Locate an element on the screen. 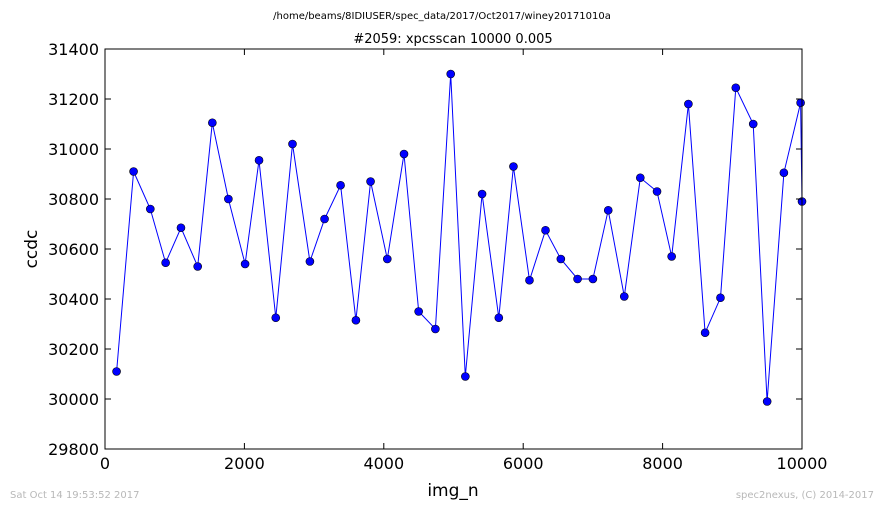  x-tick-label: 0 is located at coordinates (105, 463).